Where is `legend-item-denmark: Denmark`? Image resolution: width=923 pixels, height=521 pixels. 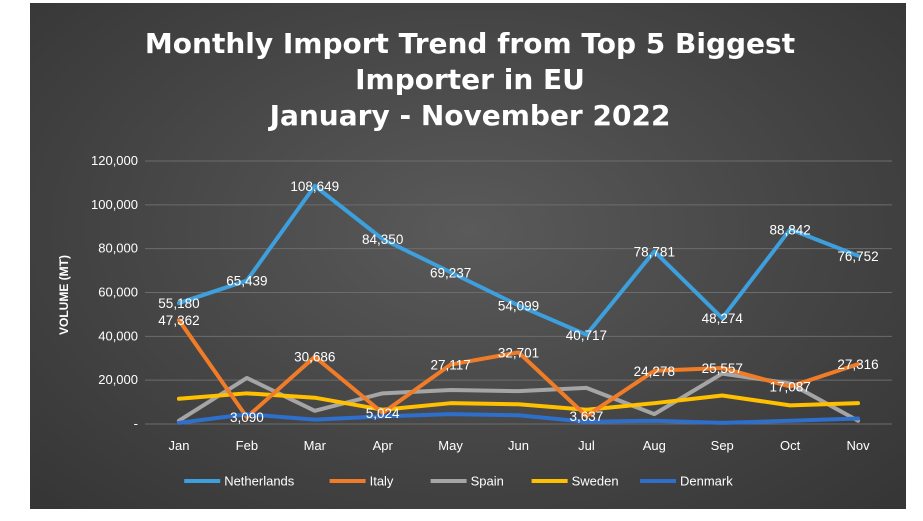 legend-item-denmark: Denmark is located at coordinates (686, 481).